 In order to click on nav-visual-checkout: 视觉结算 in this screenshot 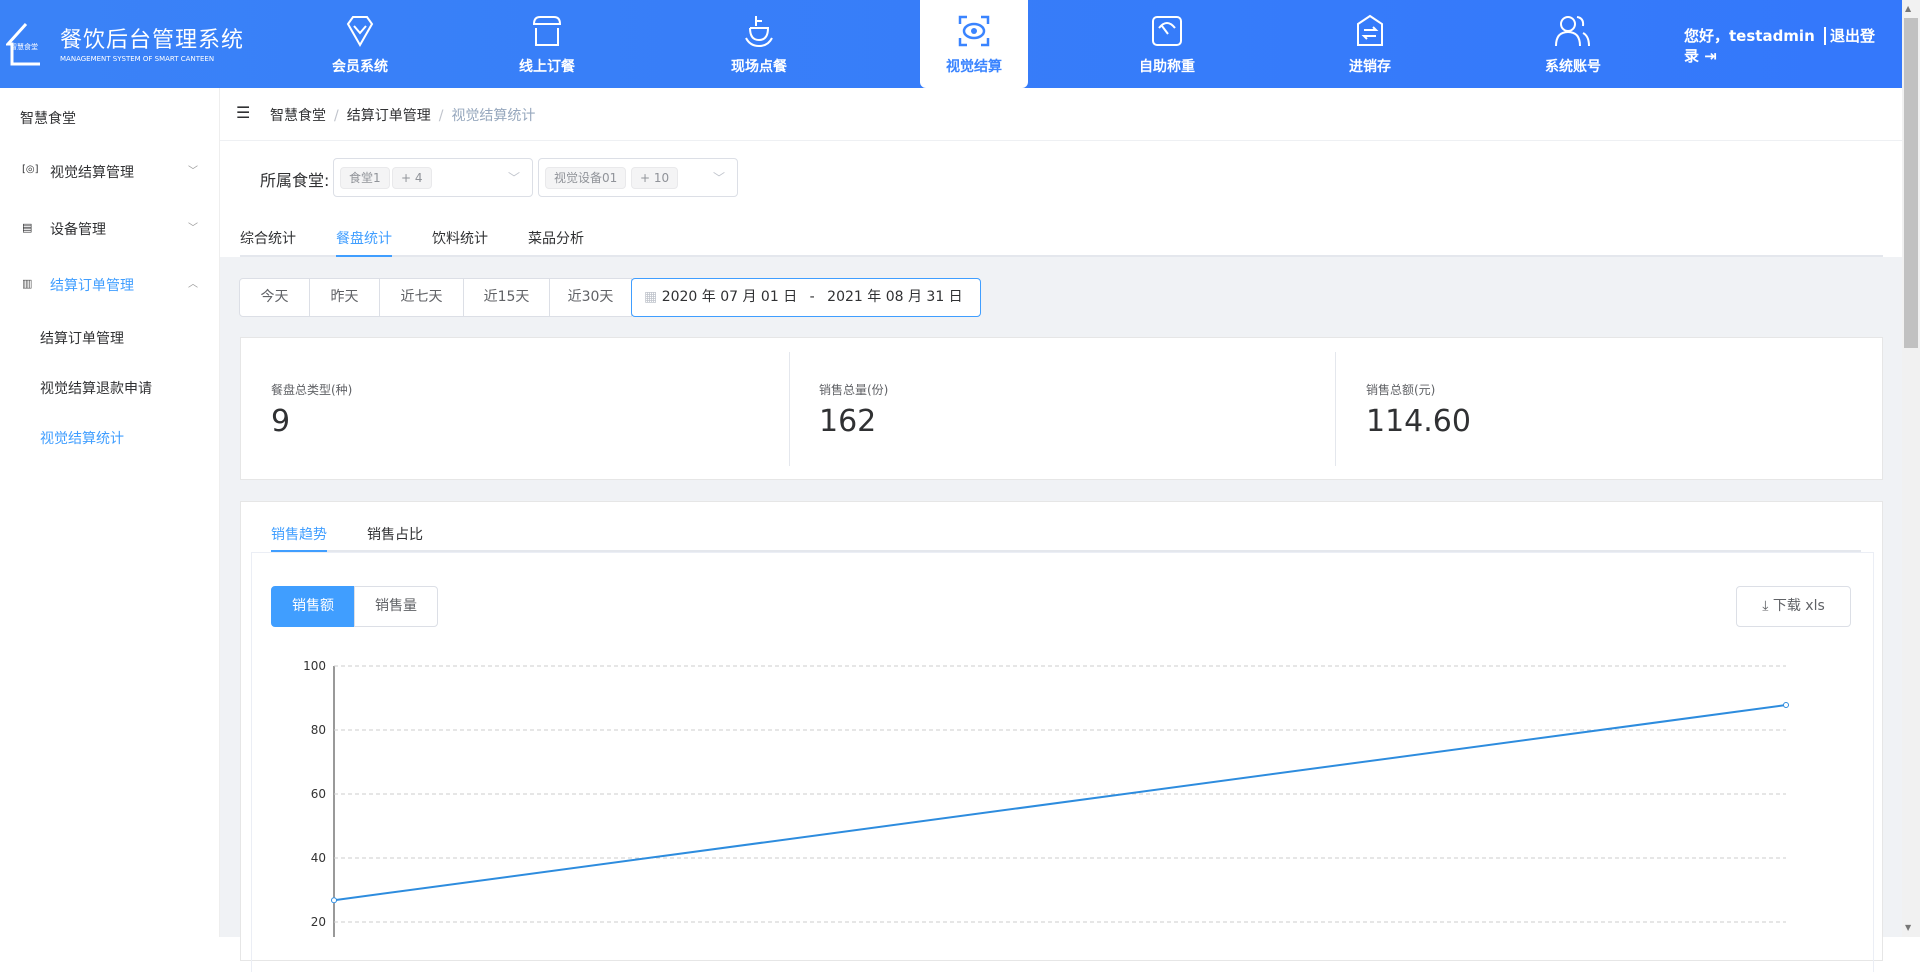, I will do `click(974, 44)`.